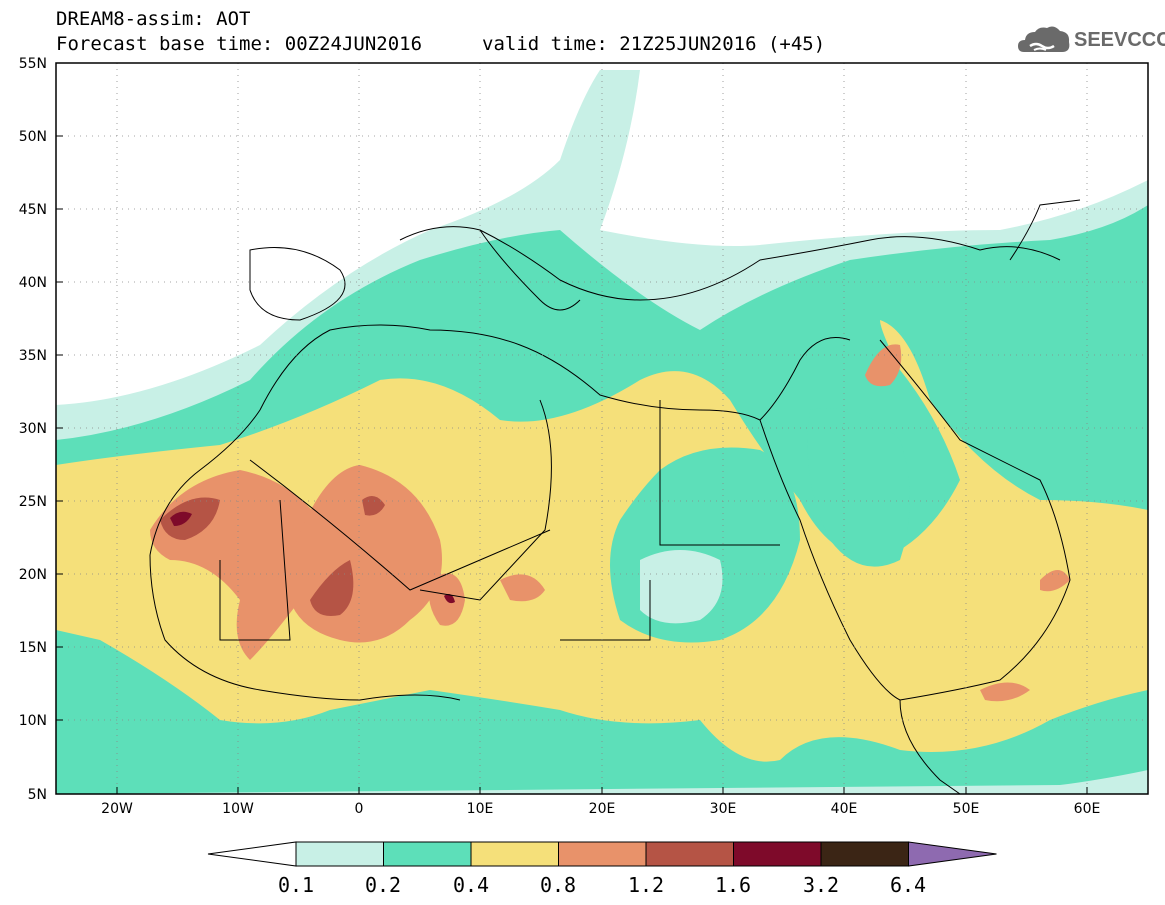 This screenshot has height=905, width=1165. What do you see at coordinates (480, 809) in the screenshot?
I see `lon-label: 10E` at bounding box center [480, 809].